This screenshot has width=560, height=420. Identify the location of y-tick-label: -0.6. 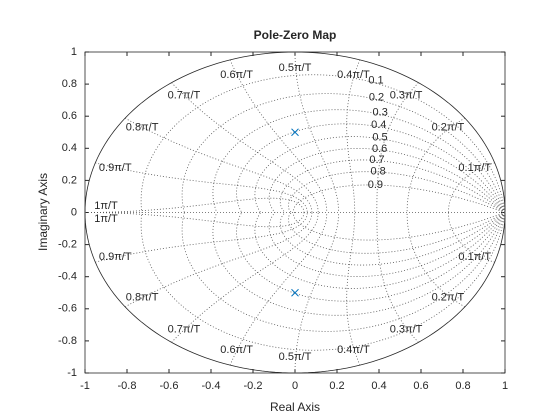
(67, 309).